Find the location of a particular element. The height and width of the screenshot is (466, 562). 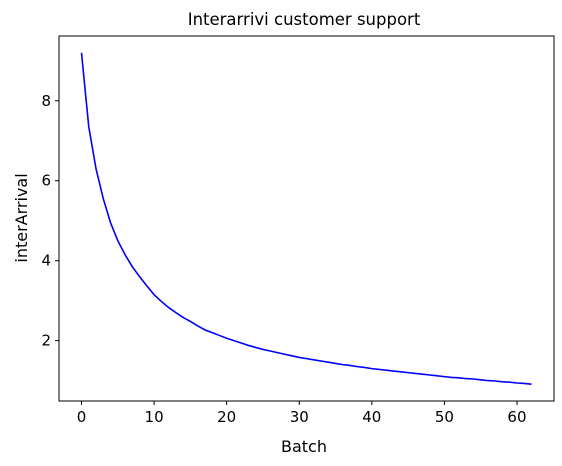

x-axis-label: Batch is located at coordinates (304, 446).